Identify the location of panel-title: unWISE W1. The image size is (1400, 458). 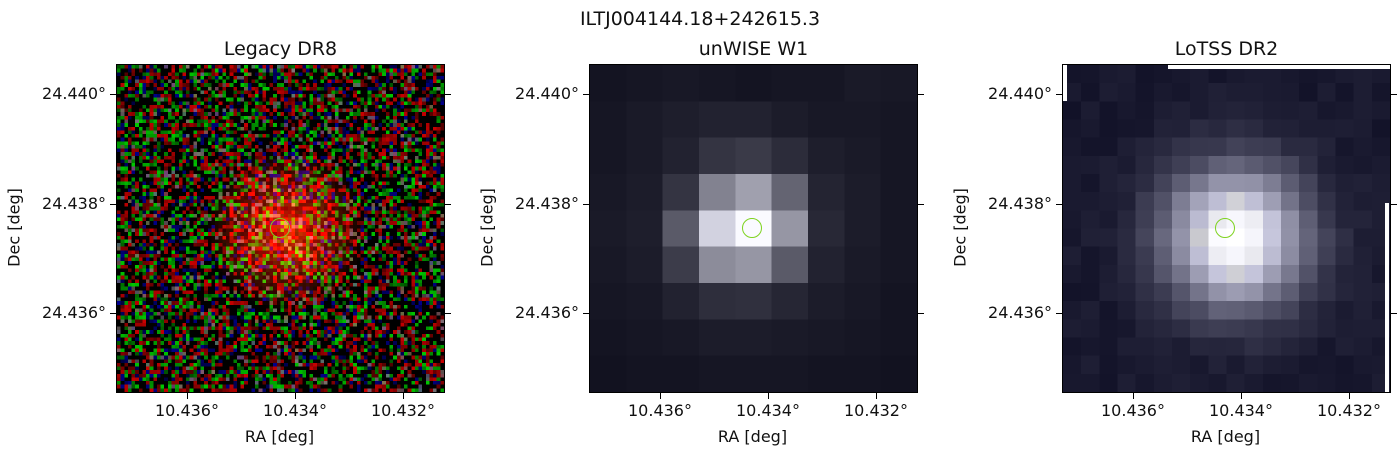
(753, 49).